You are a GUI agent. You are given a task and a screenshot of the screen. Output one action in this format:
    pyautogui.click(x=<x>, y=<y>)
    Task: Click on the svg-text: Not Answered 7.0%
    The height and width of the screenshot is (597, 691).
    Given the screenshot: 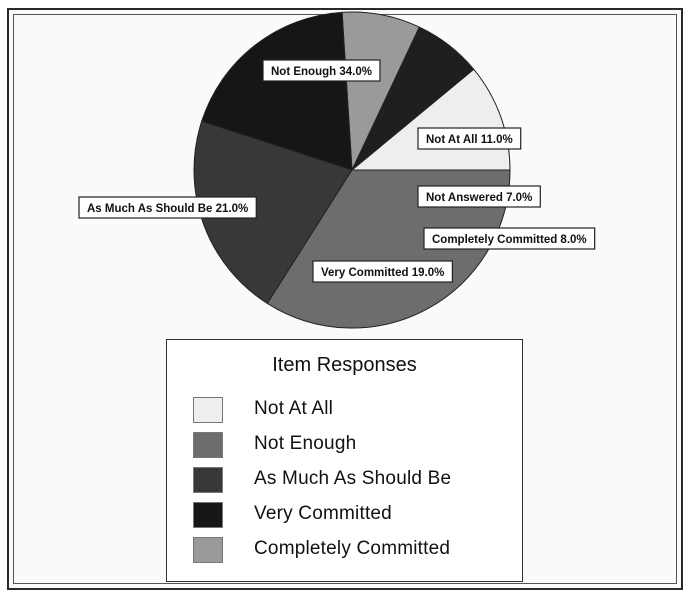 What is the action you would take?
    pyautogui.click(x=479, y=198)
    